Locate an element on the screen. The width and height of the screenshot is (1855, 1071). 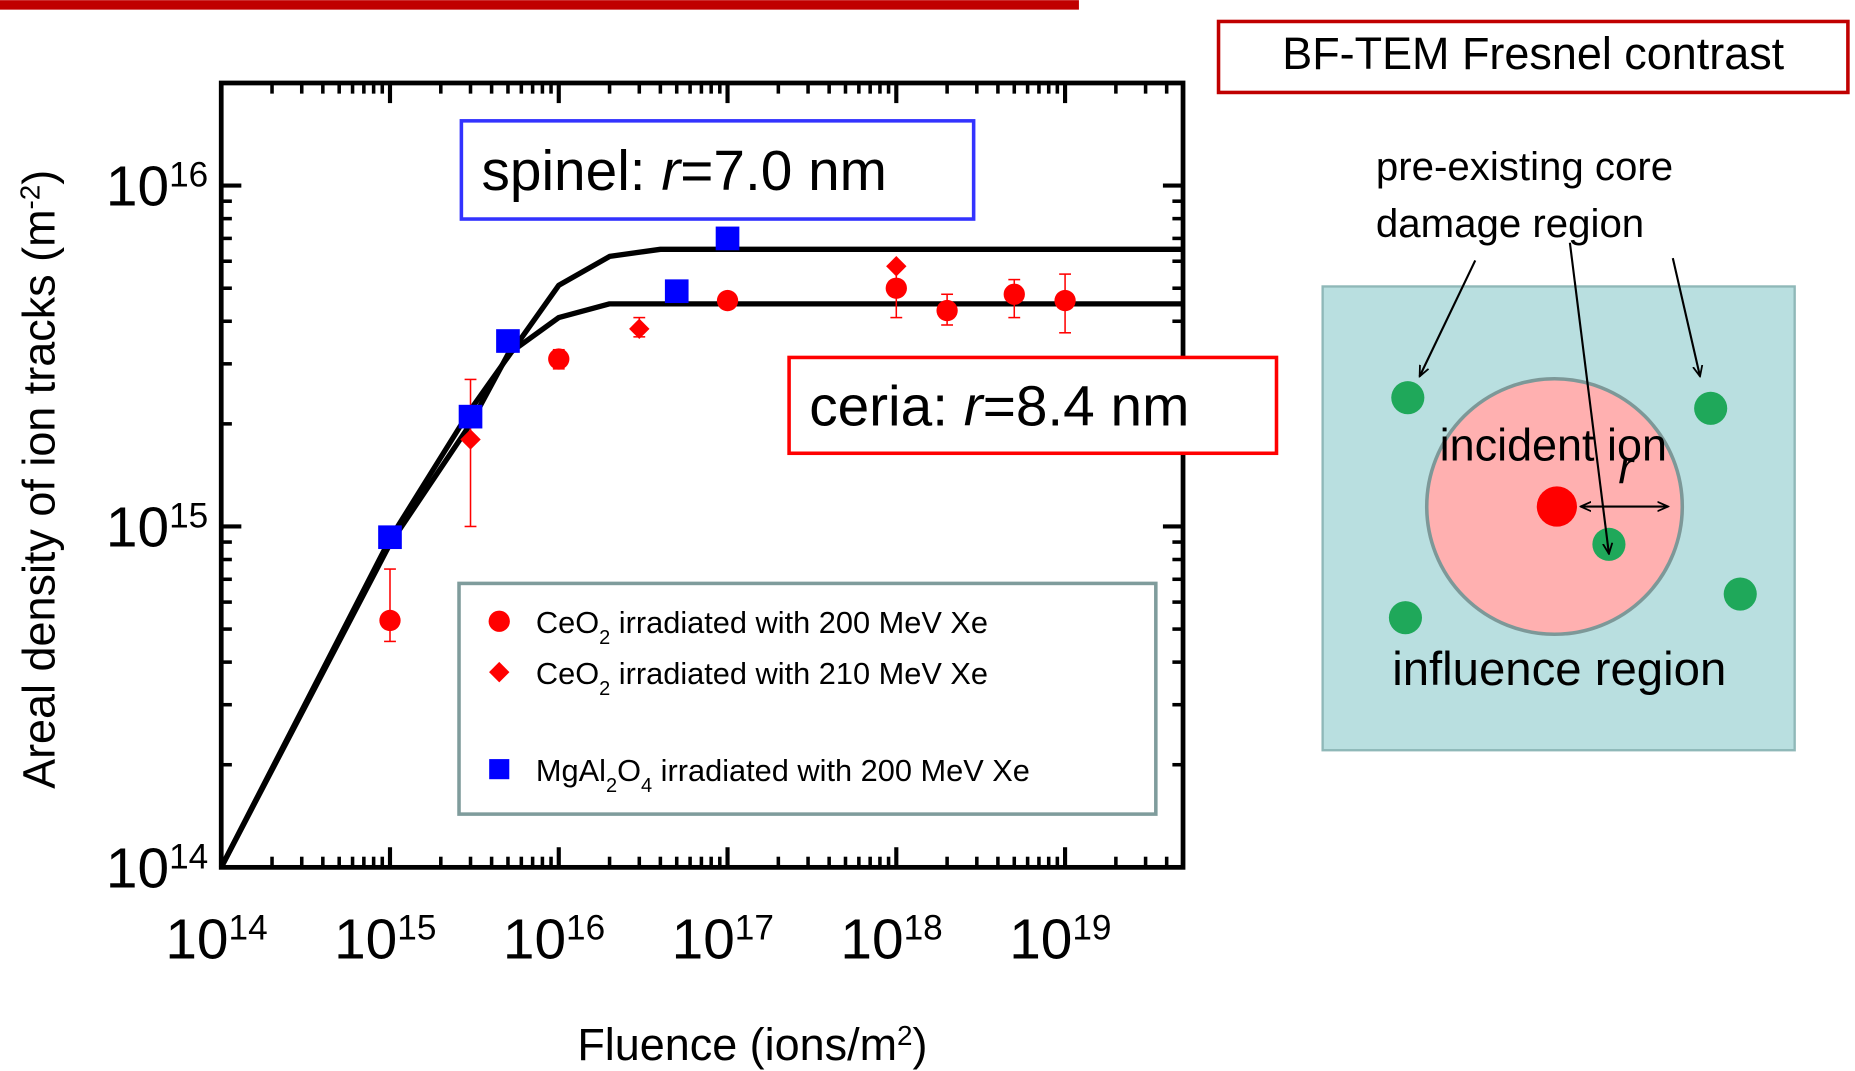
radius-label: r is located at coordinates (1626, 467).